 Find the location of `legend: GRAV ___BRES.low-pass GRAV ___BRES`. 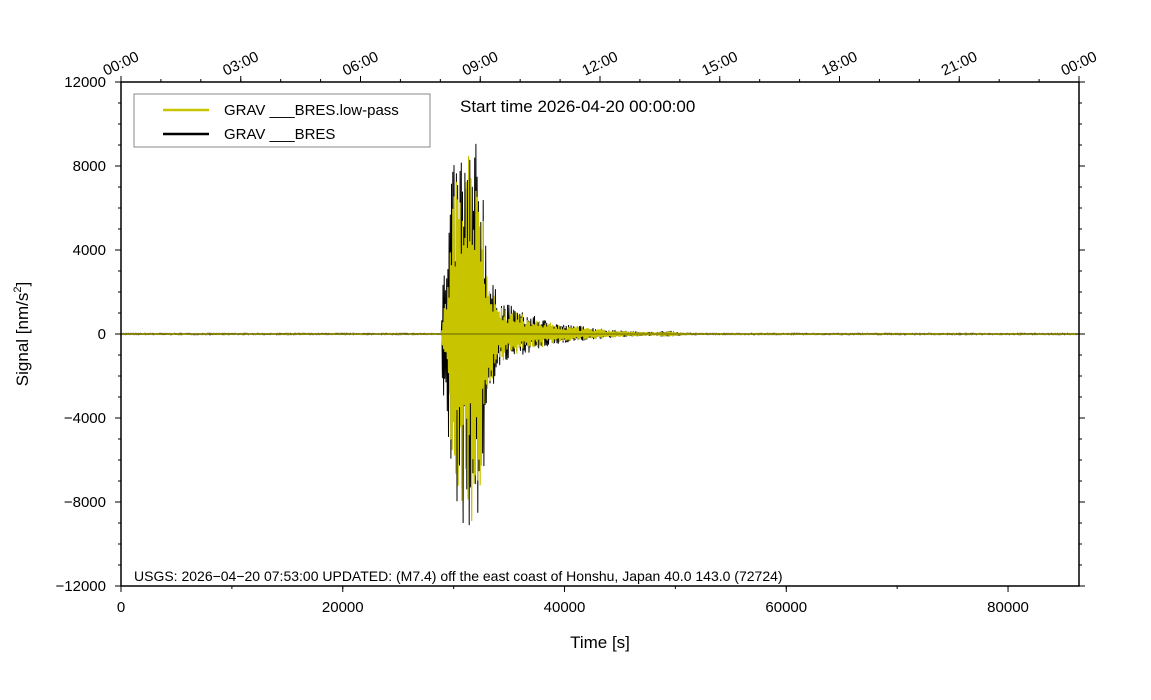

legend: GRAV ___BRES.low-pass GRAV ___BRES is located at coordinates (282, 120).